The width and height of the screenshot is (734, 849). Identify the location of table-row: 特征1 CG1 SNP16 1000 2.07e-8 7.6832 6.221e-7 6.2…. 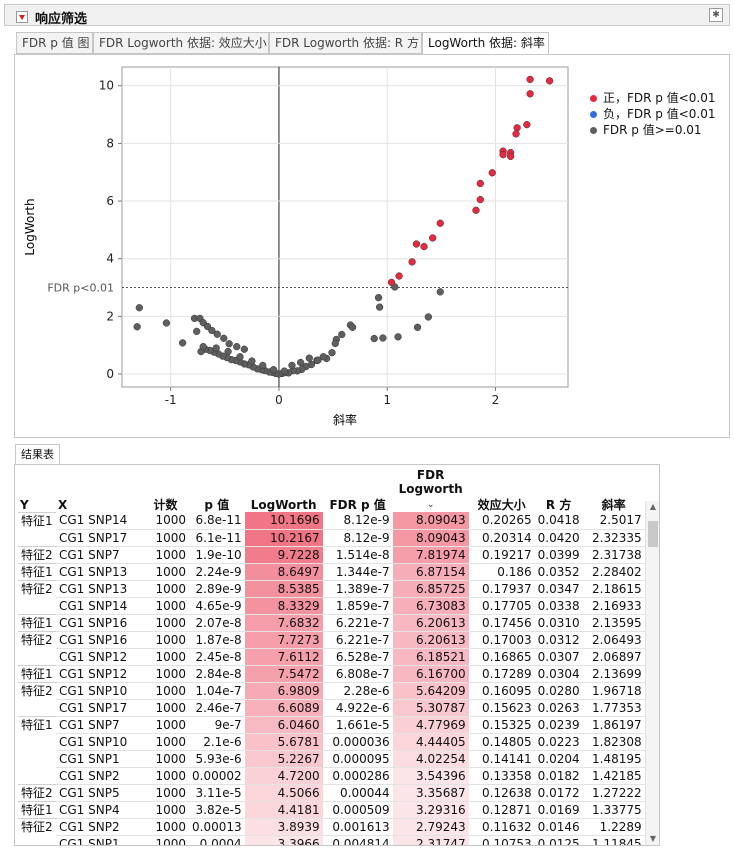
(331, 622).